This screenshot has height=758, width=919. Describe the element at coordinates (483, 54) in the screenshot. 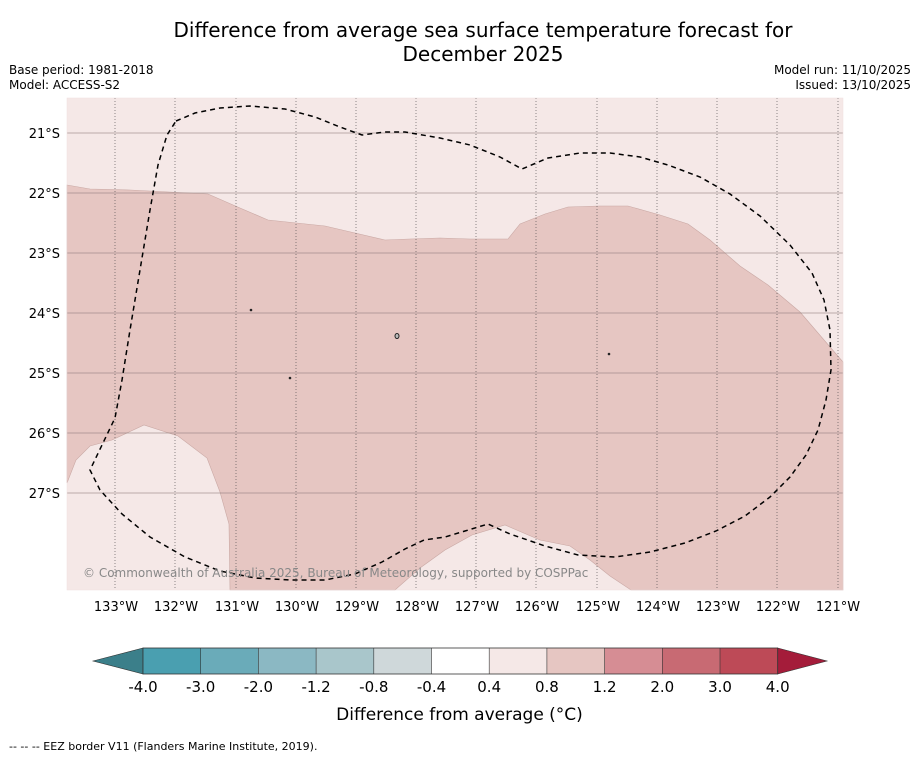

I see `title-line-2: December 2025` at that location.